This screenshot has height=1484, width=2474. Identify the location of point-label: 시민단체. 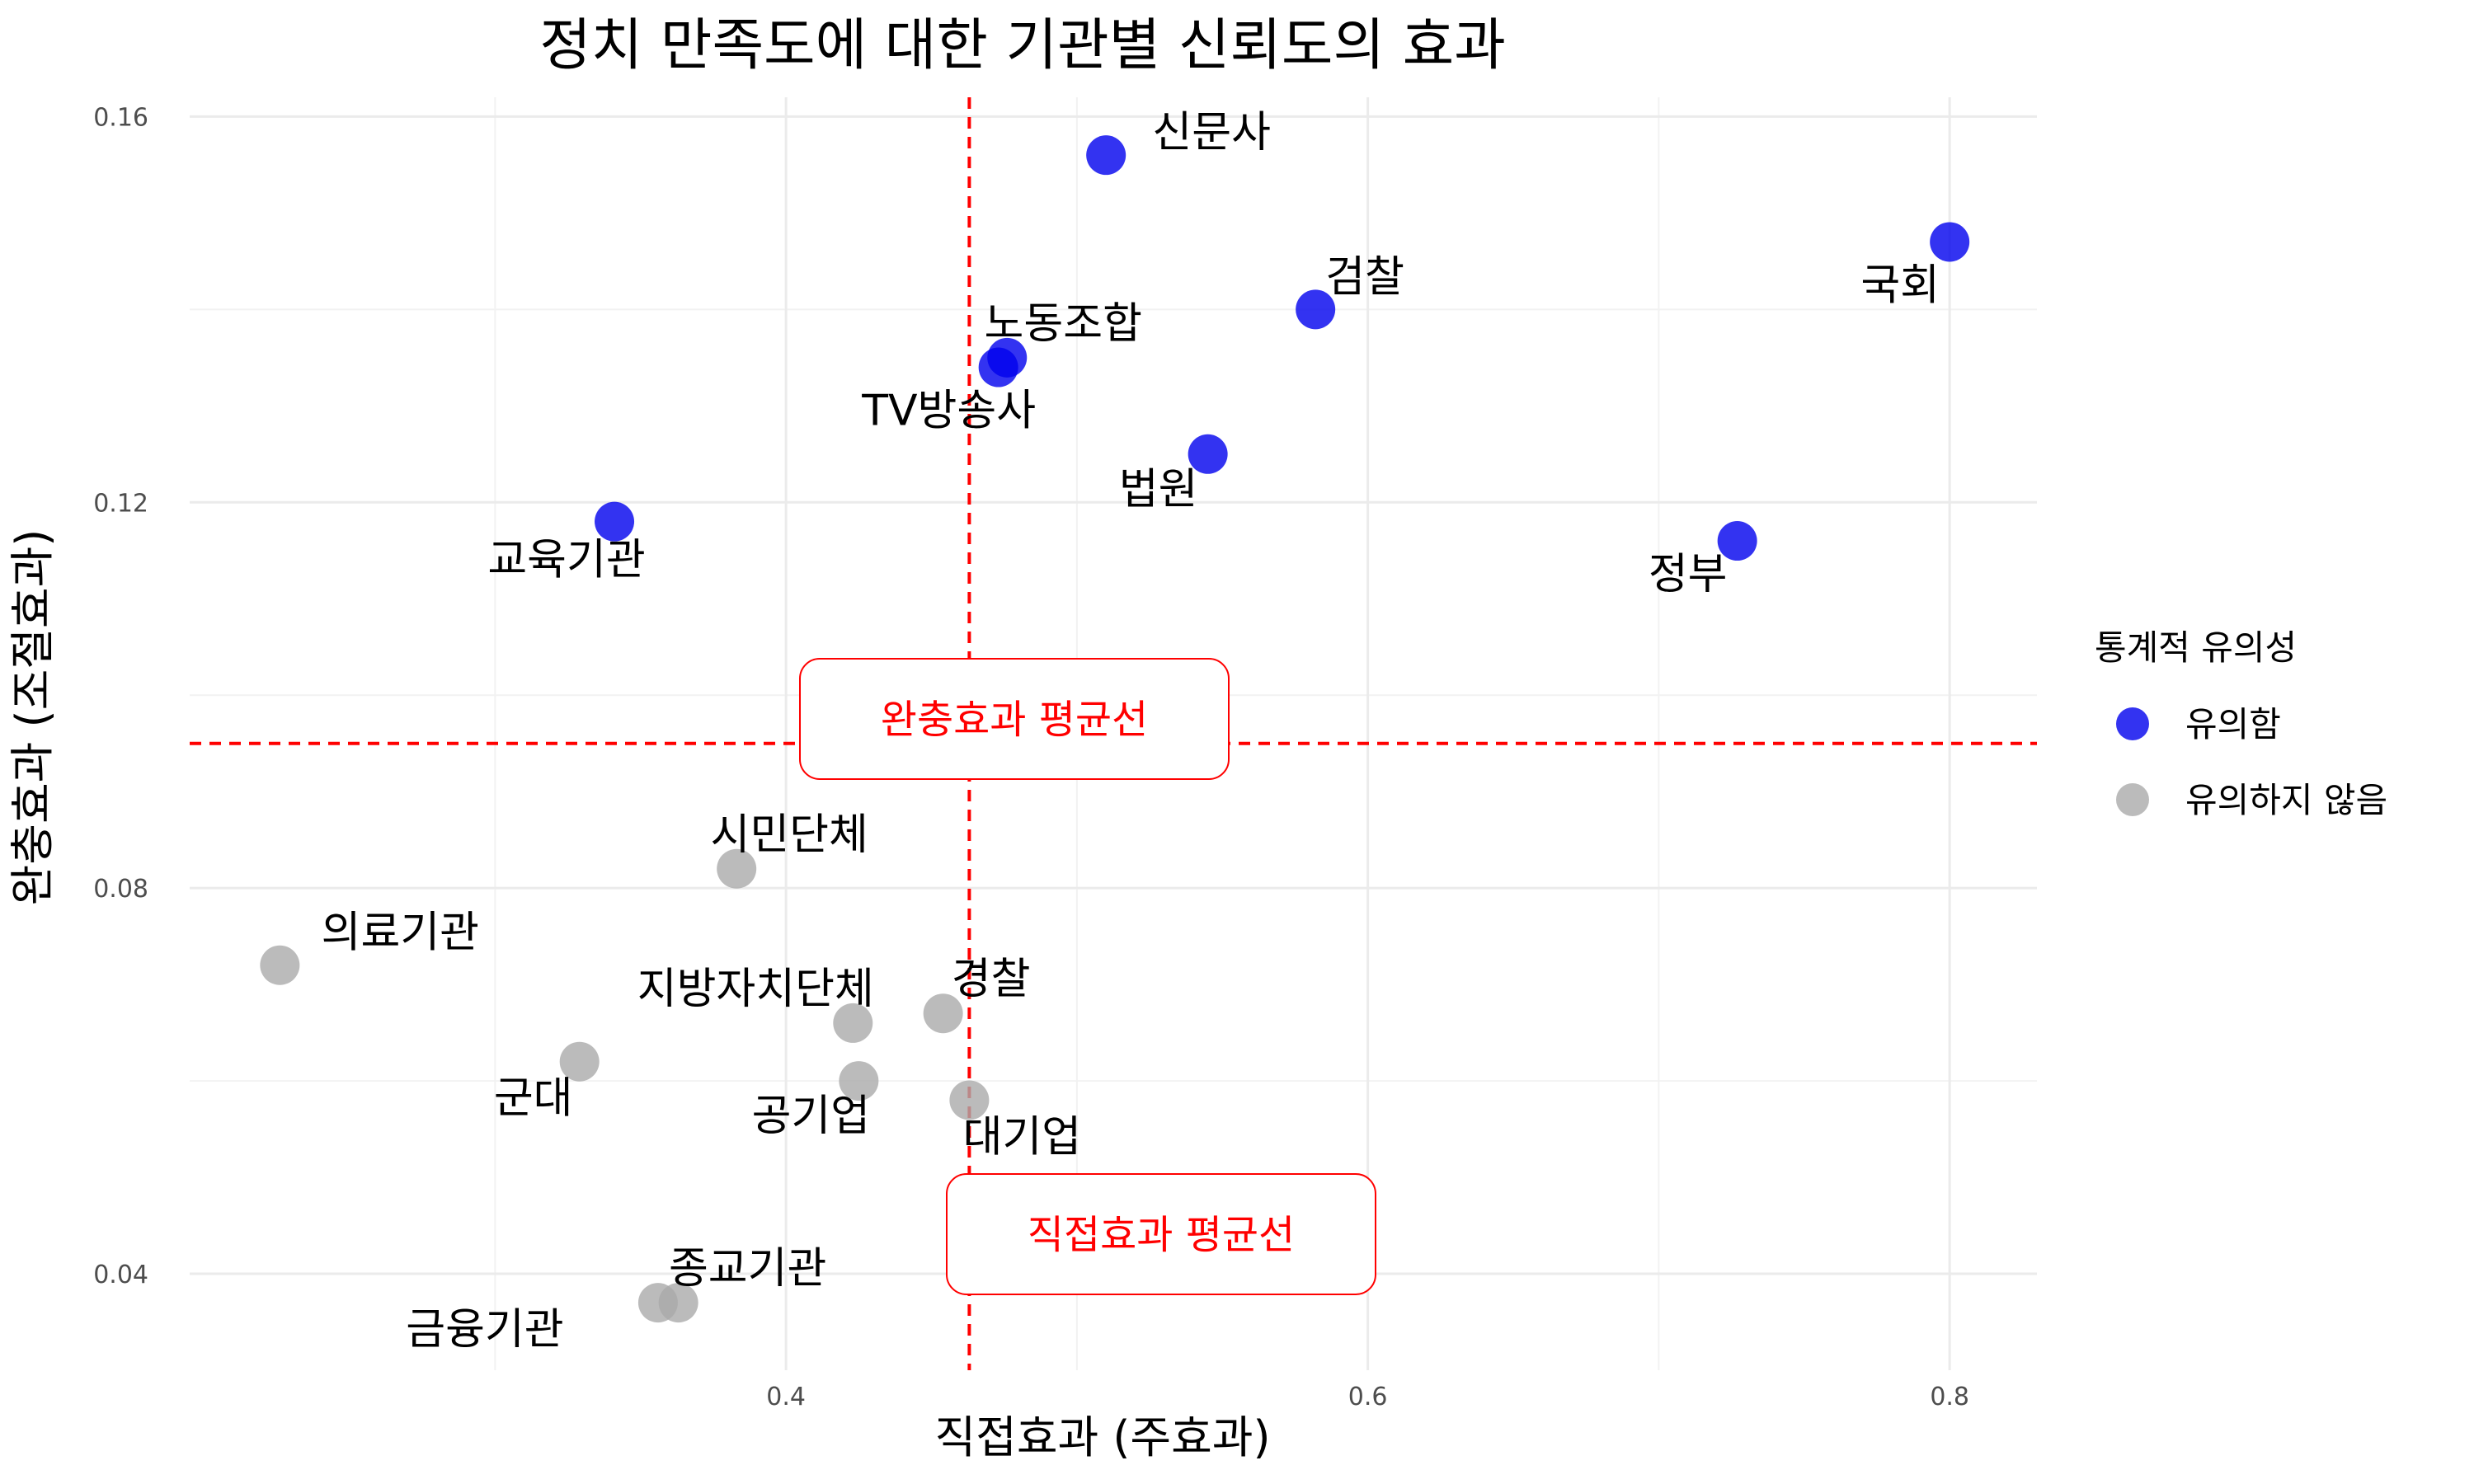
(789, 835).